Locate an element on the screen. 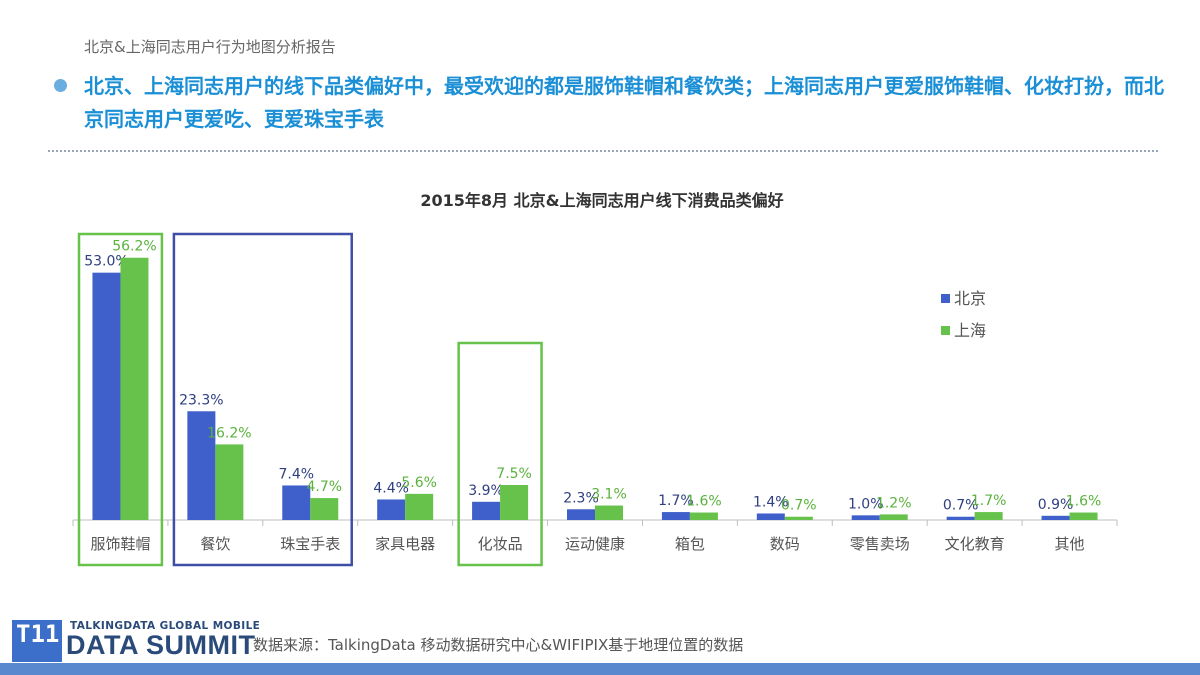 The image size is (1200, 675). bottom-bar is located at coordinates (600, 669).